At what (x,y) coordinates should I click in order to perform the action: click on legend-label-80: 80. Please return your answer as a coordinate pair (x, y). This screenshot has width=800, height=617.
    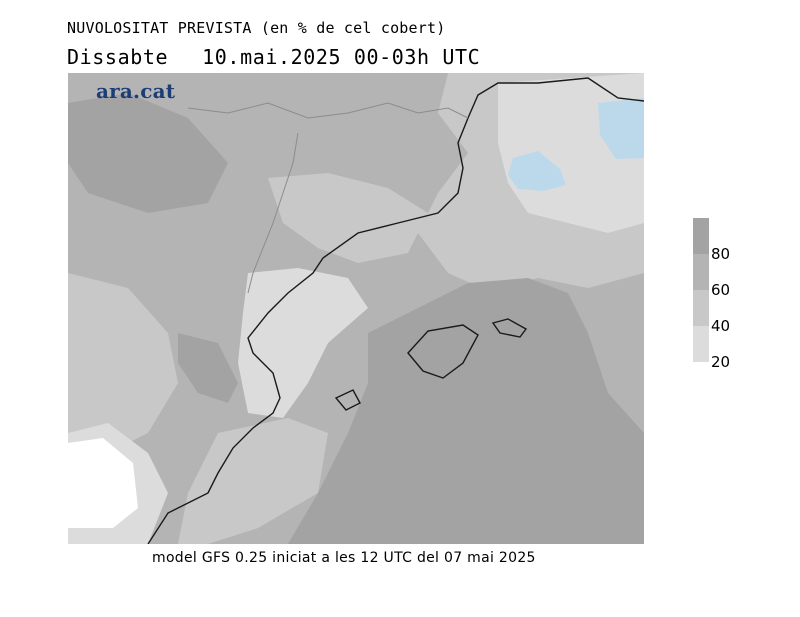
    Looking at the image, I should click on (721, 254).